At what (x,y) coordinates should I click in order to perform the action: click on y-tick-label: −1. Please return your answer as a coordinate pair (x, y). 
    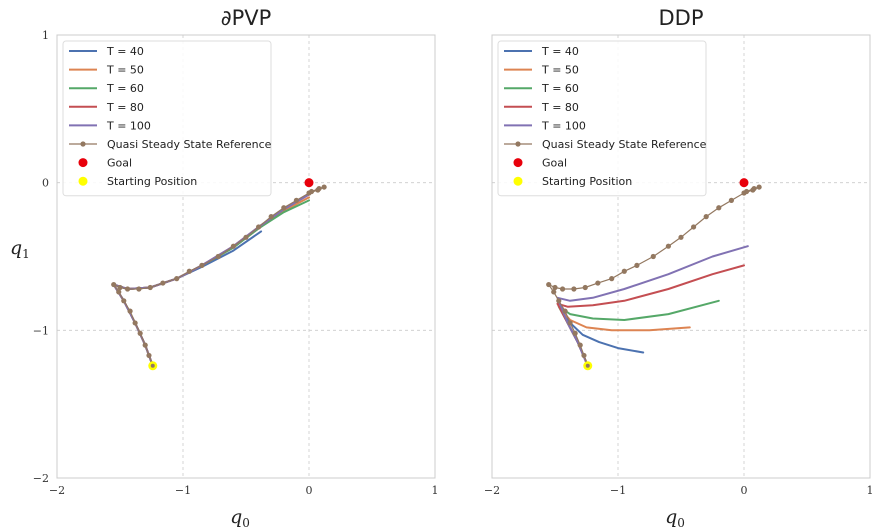
    Looking at the image, I should click on (41, 330).